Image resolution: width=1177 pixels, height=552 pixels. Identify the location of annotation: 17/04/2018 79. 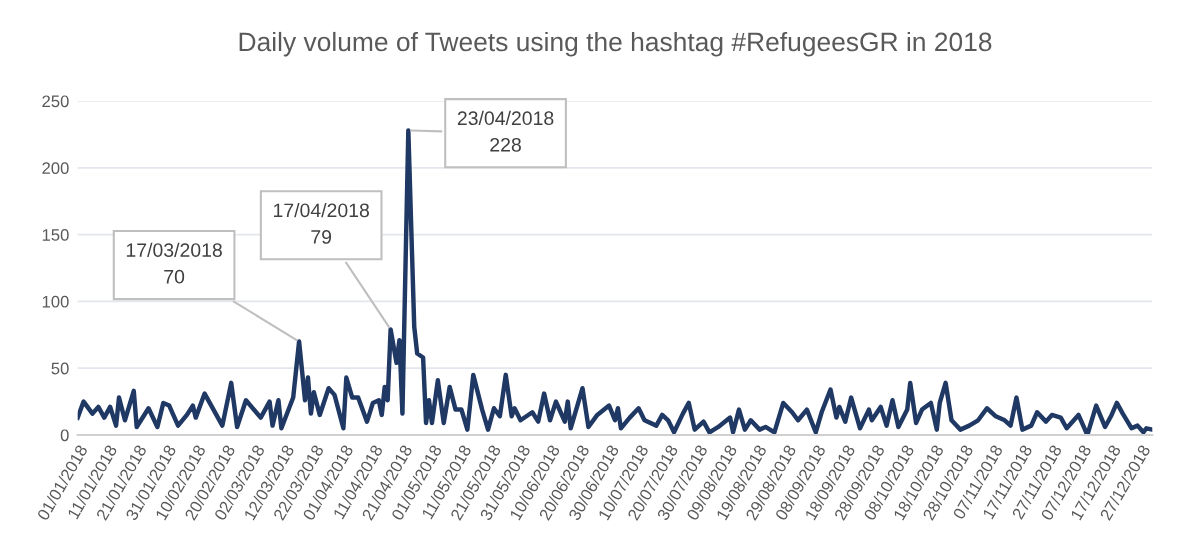
(321, 223).